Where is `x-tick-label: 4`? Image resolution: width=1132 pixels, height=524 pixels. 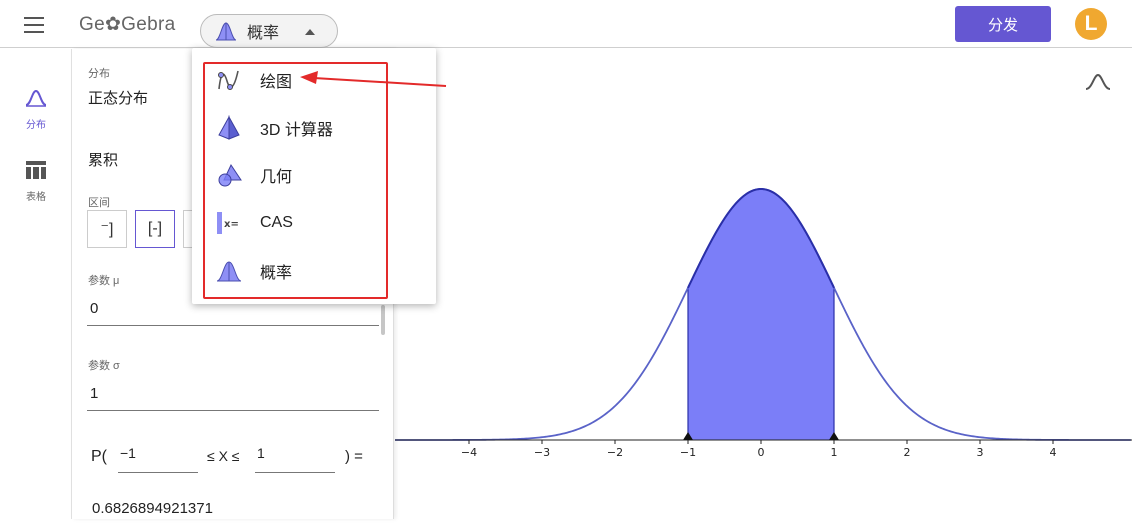
x-tick-label: 4 is located at coordinates (1053, 452).